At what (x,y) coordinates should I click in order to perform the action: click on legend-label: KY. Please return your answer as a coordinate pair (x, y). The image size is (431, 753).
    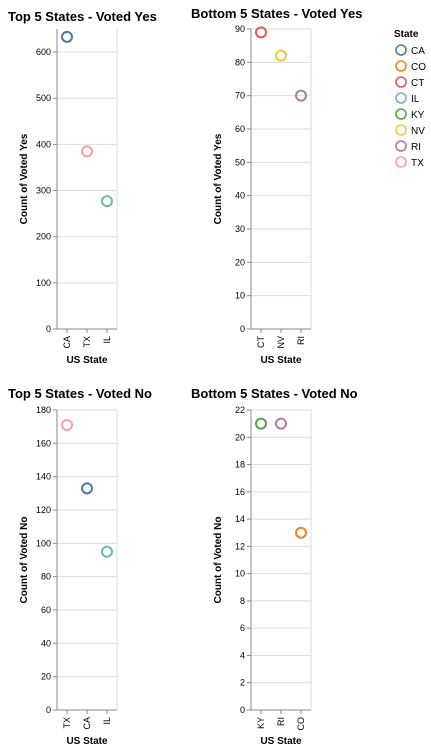
    Looking at the image, I should click on (418, 115).